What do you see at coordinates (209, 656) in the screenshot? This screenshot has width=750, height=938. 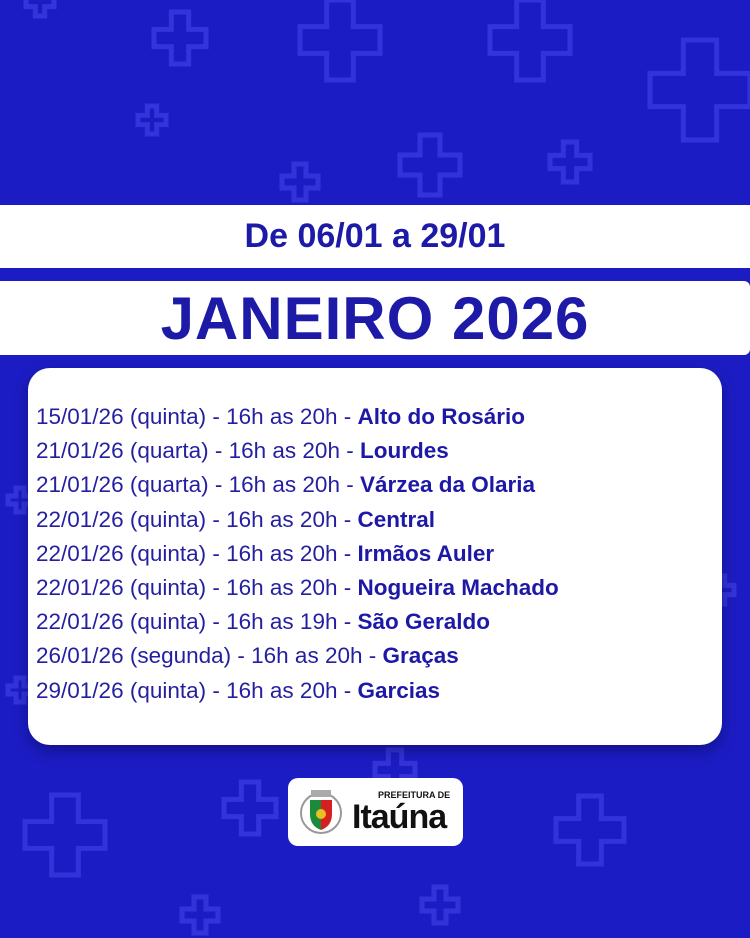 I see `schedule-info: 26/01/26 (segunda) - 16h as 20h -` at bounding box center [209, 656].